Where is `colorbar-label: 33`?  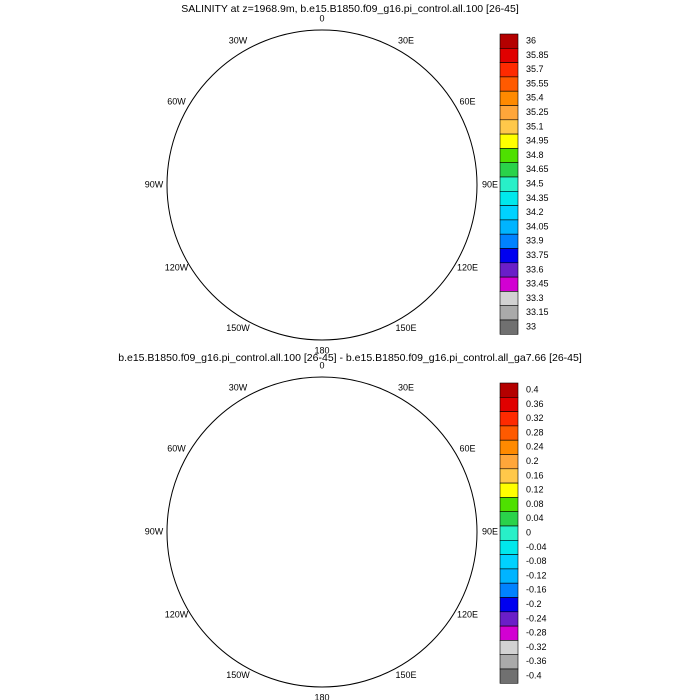 colorbar-label: 33 is located at coordinates (531, 327).